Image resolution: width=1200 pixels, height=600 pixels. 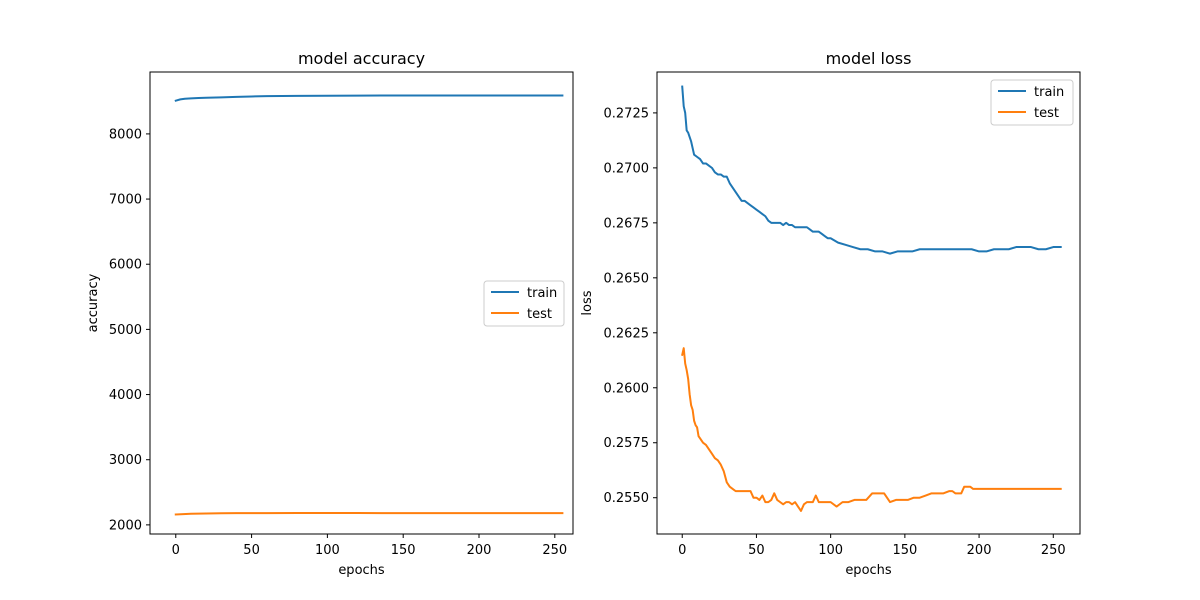 I want to click on y-tick-label: 0.2700, so click(x=627, y=168).